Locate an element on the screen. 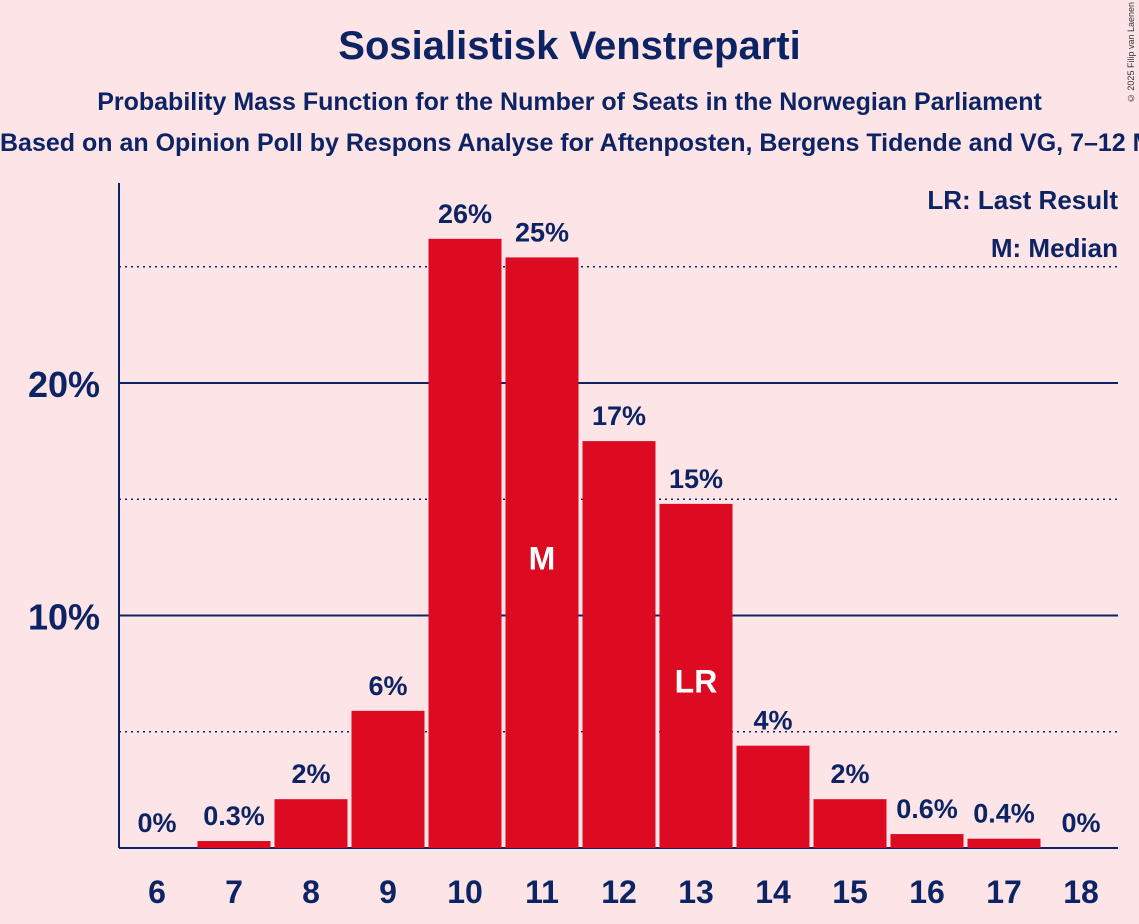 This screenshot has width=1139, height=924. data-label: 0.4% is located at coordinates (1004, 814).